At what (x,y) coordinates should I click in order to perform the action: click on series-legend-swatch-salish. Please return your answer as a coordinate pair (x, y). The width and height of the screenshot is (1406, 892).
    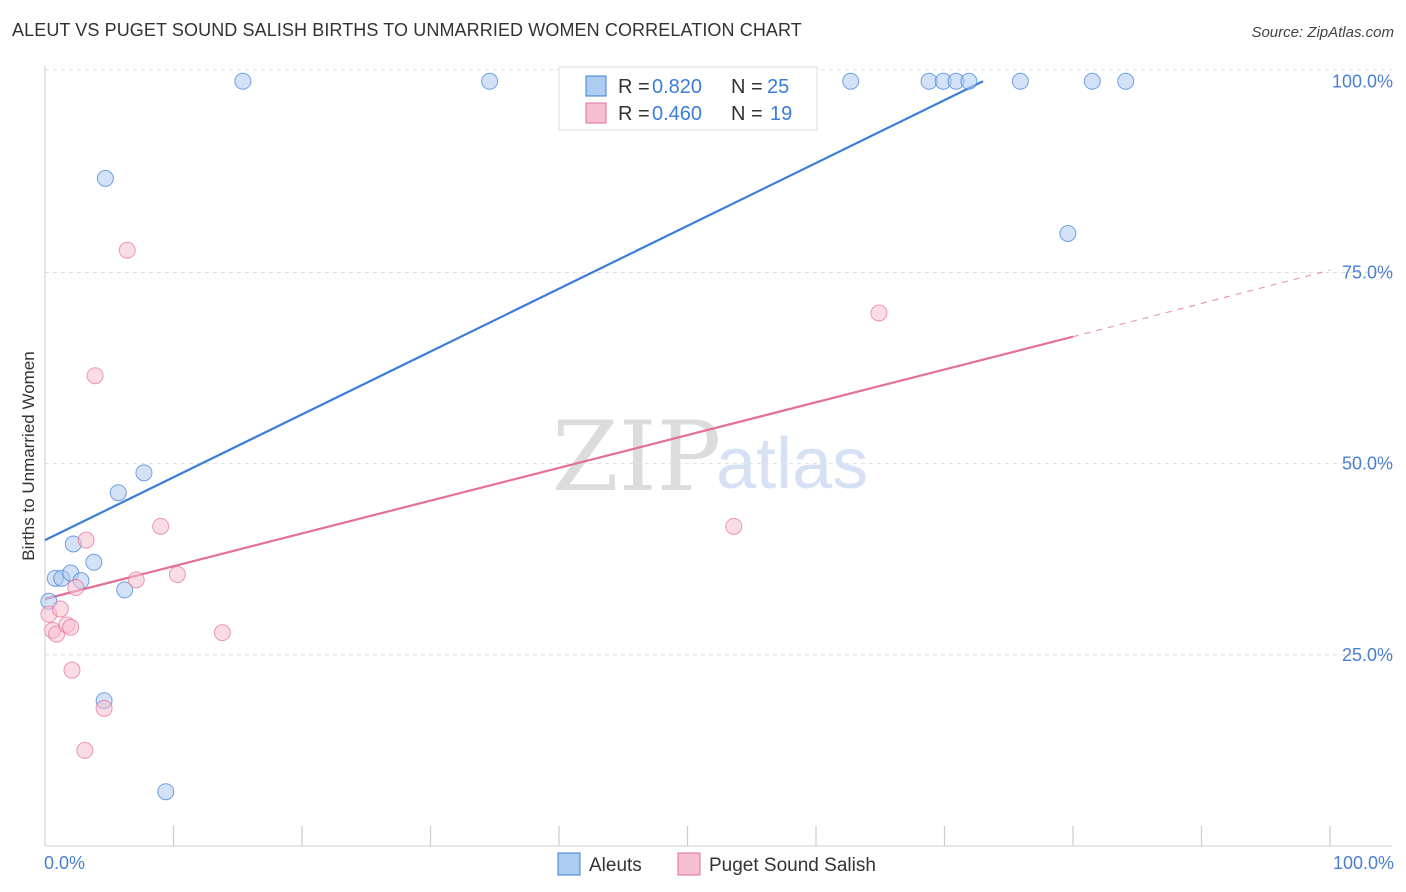
    Looking at the image, I should click on (689, 864).